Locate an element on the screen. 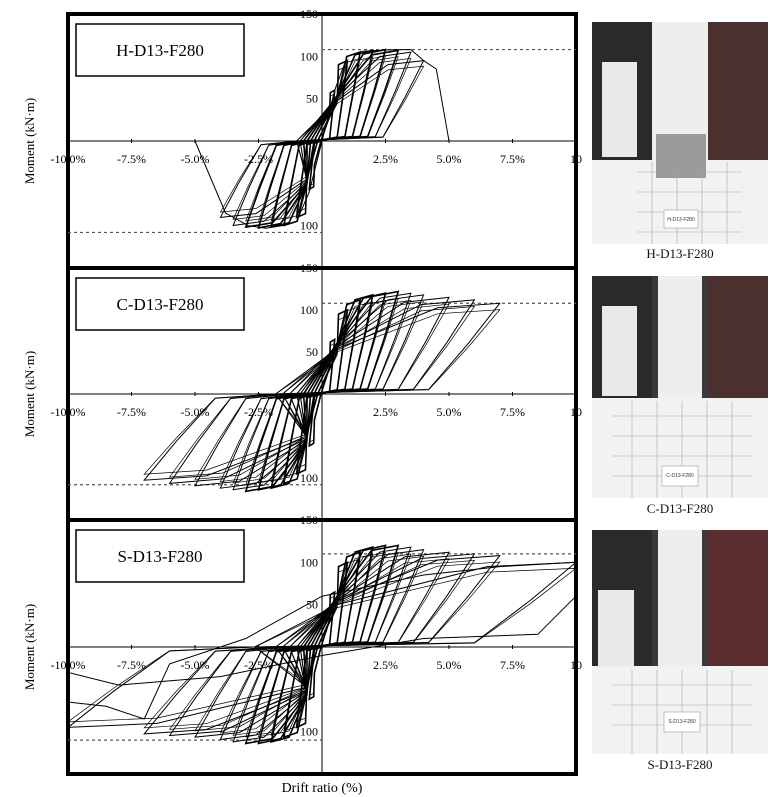  legend-label: S-D13-F280 is located at coordinates (159, 556).